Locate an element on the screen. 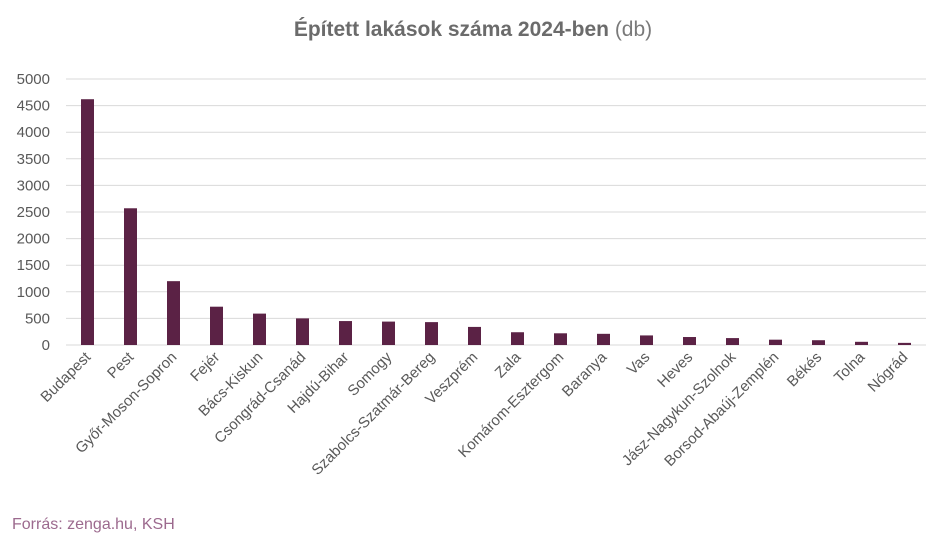 Image resolution: width=946 pixels, height=548 pixels. y-tick-label: 3000 is located at coordinates (33, 185).